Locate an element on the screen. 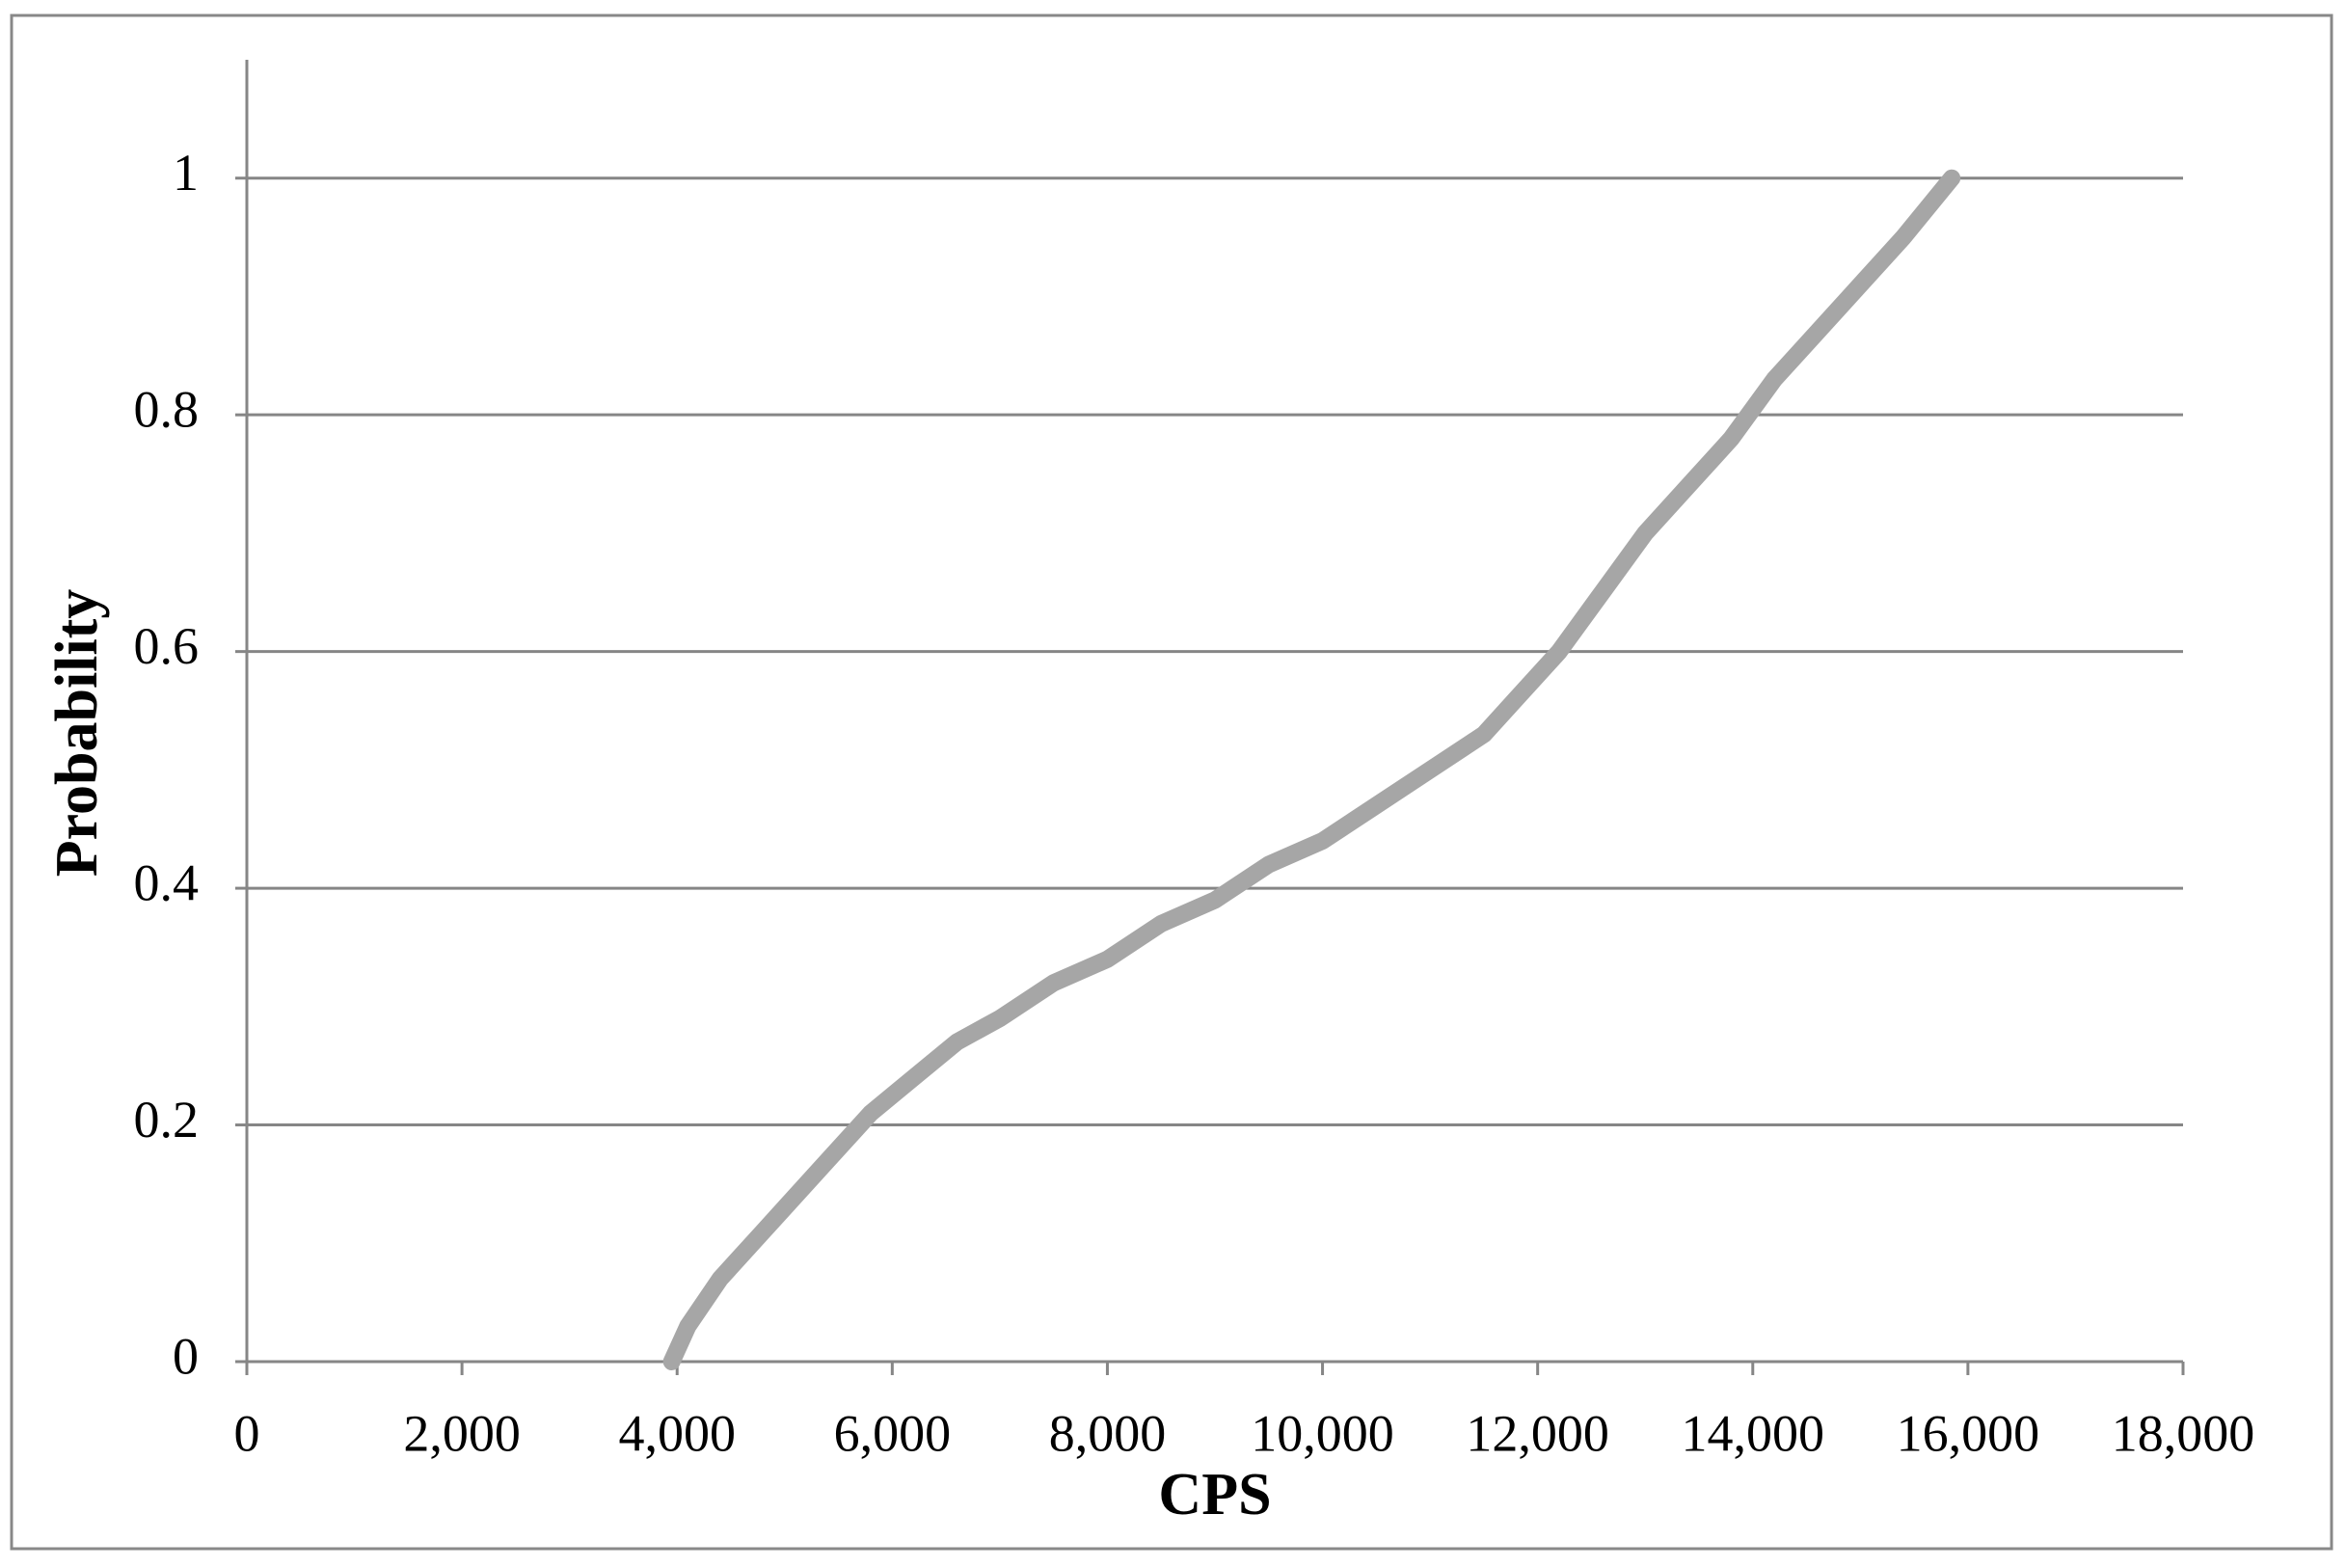 This screenshot has height=1568, width=2346. x-tick-label: 14,000 is located at coordinates (1753, 1433).